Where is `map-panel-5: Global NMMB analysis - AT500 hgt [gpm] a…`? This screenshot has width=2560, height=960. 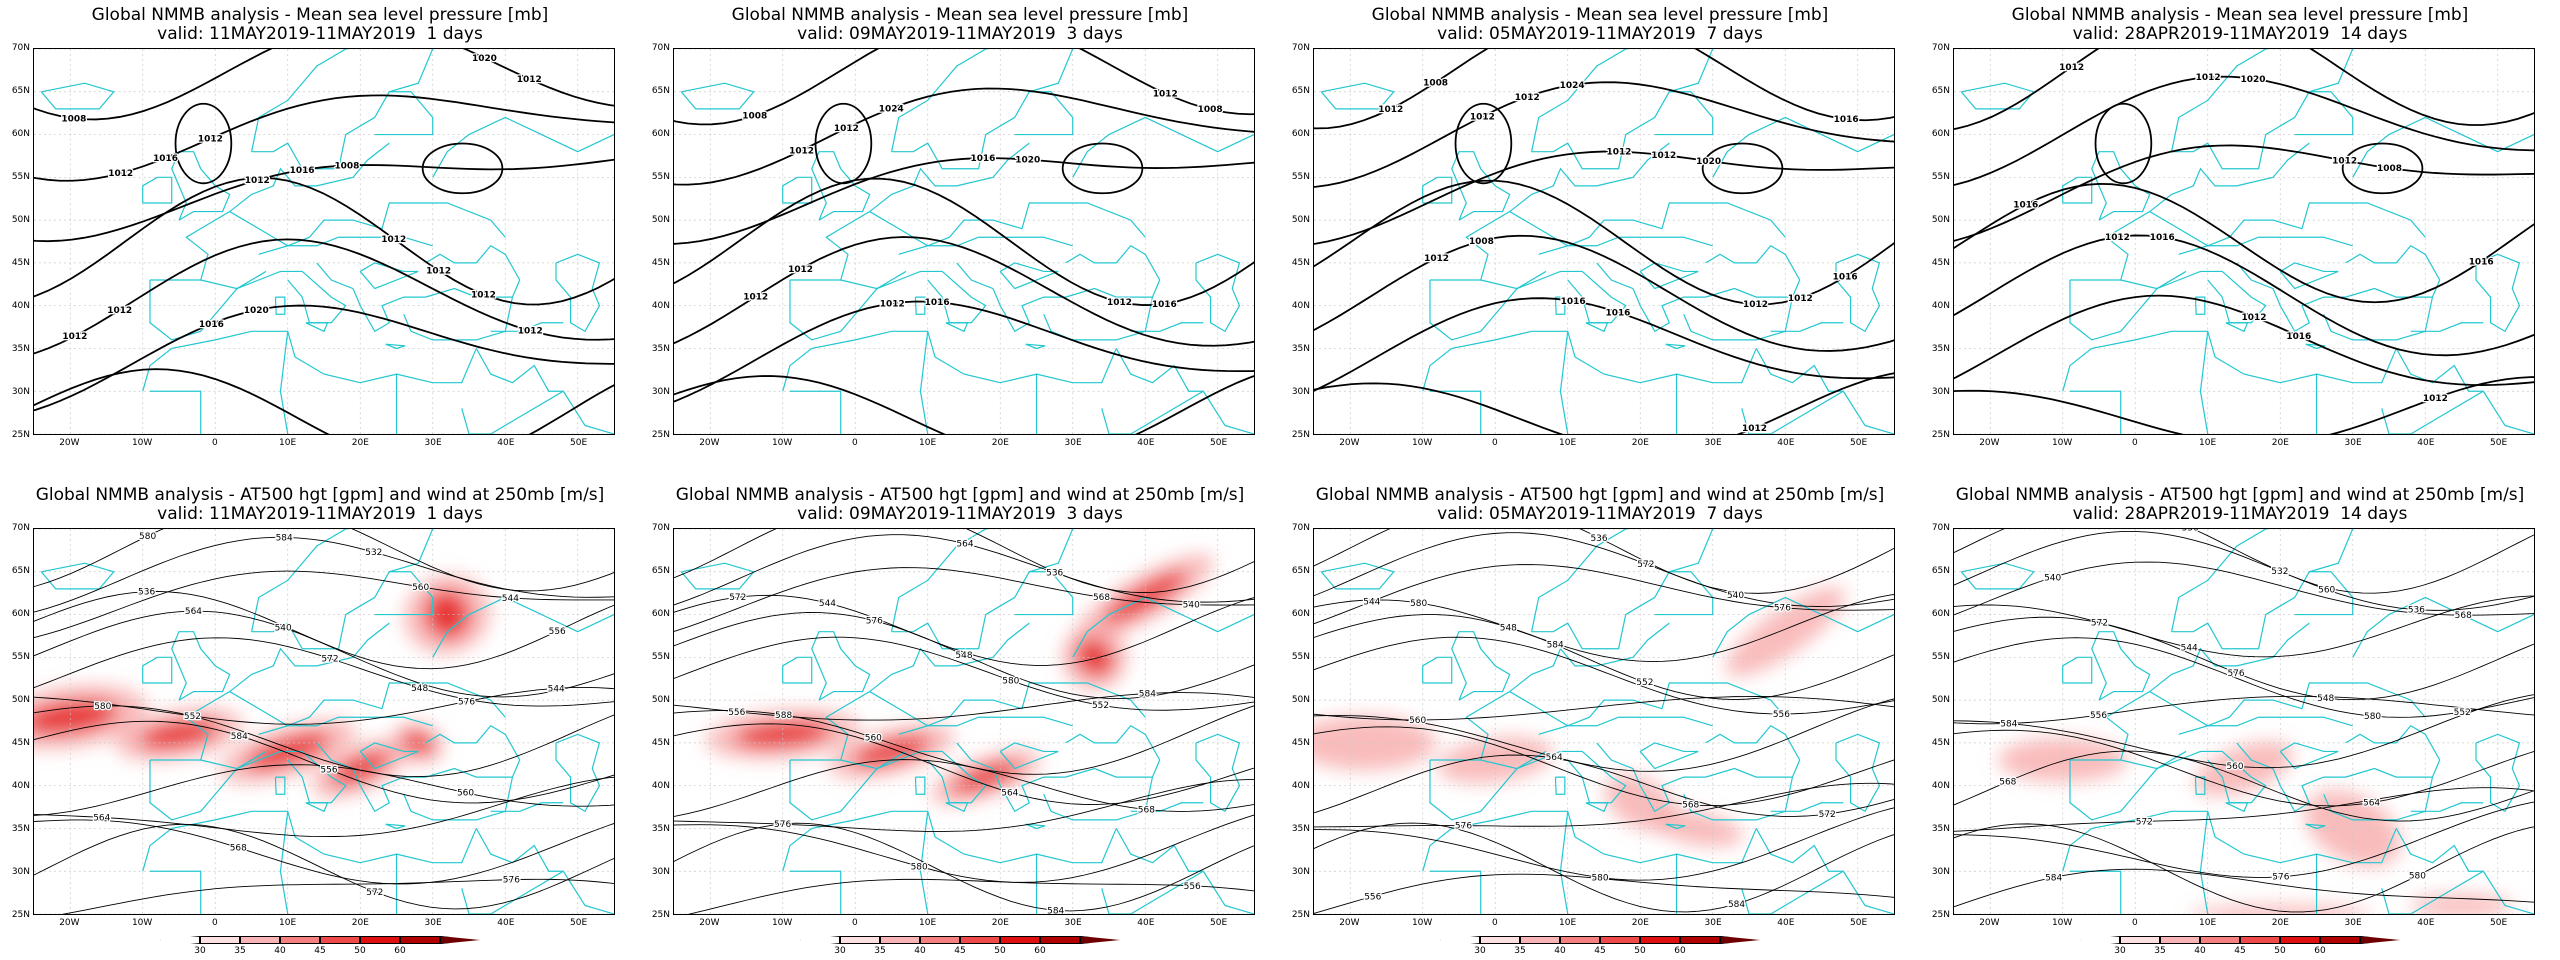 map-panel-5: Global NMMB analysis - AT500 hgt [gpm] a… is located at coordinates (320, 720).